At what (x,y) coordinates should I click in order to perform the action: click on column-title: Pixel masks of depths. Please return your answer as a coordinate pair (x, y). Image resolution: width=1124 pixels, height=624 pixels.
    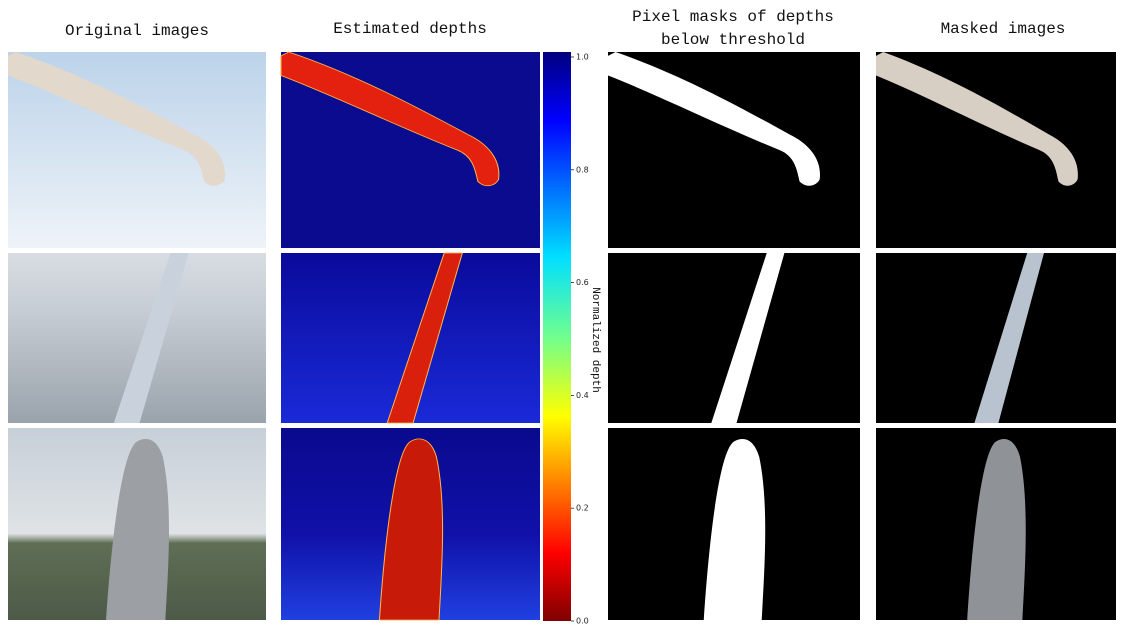
    Looking at the image, I should click on (733, 17).